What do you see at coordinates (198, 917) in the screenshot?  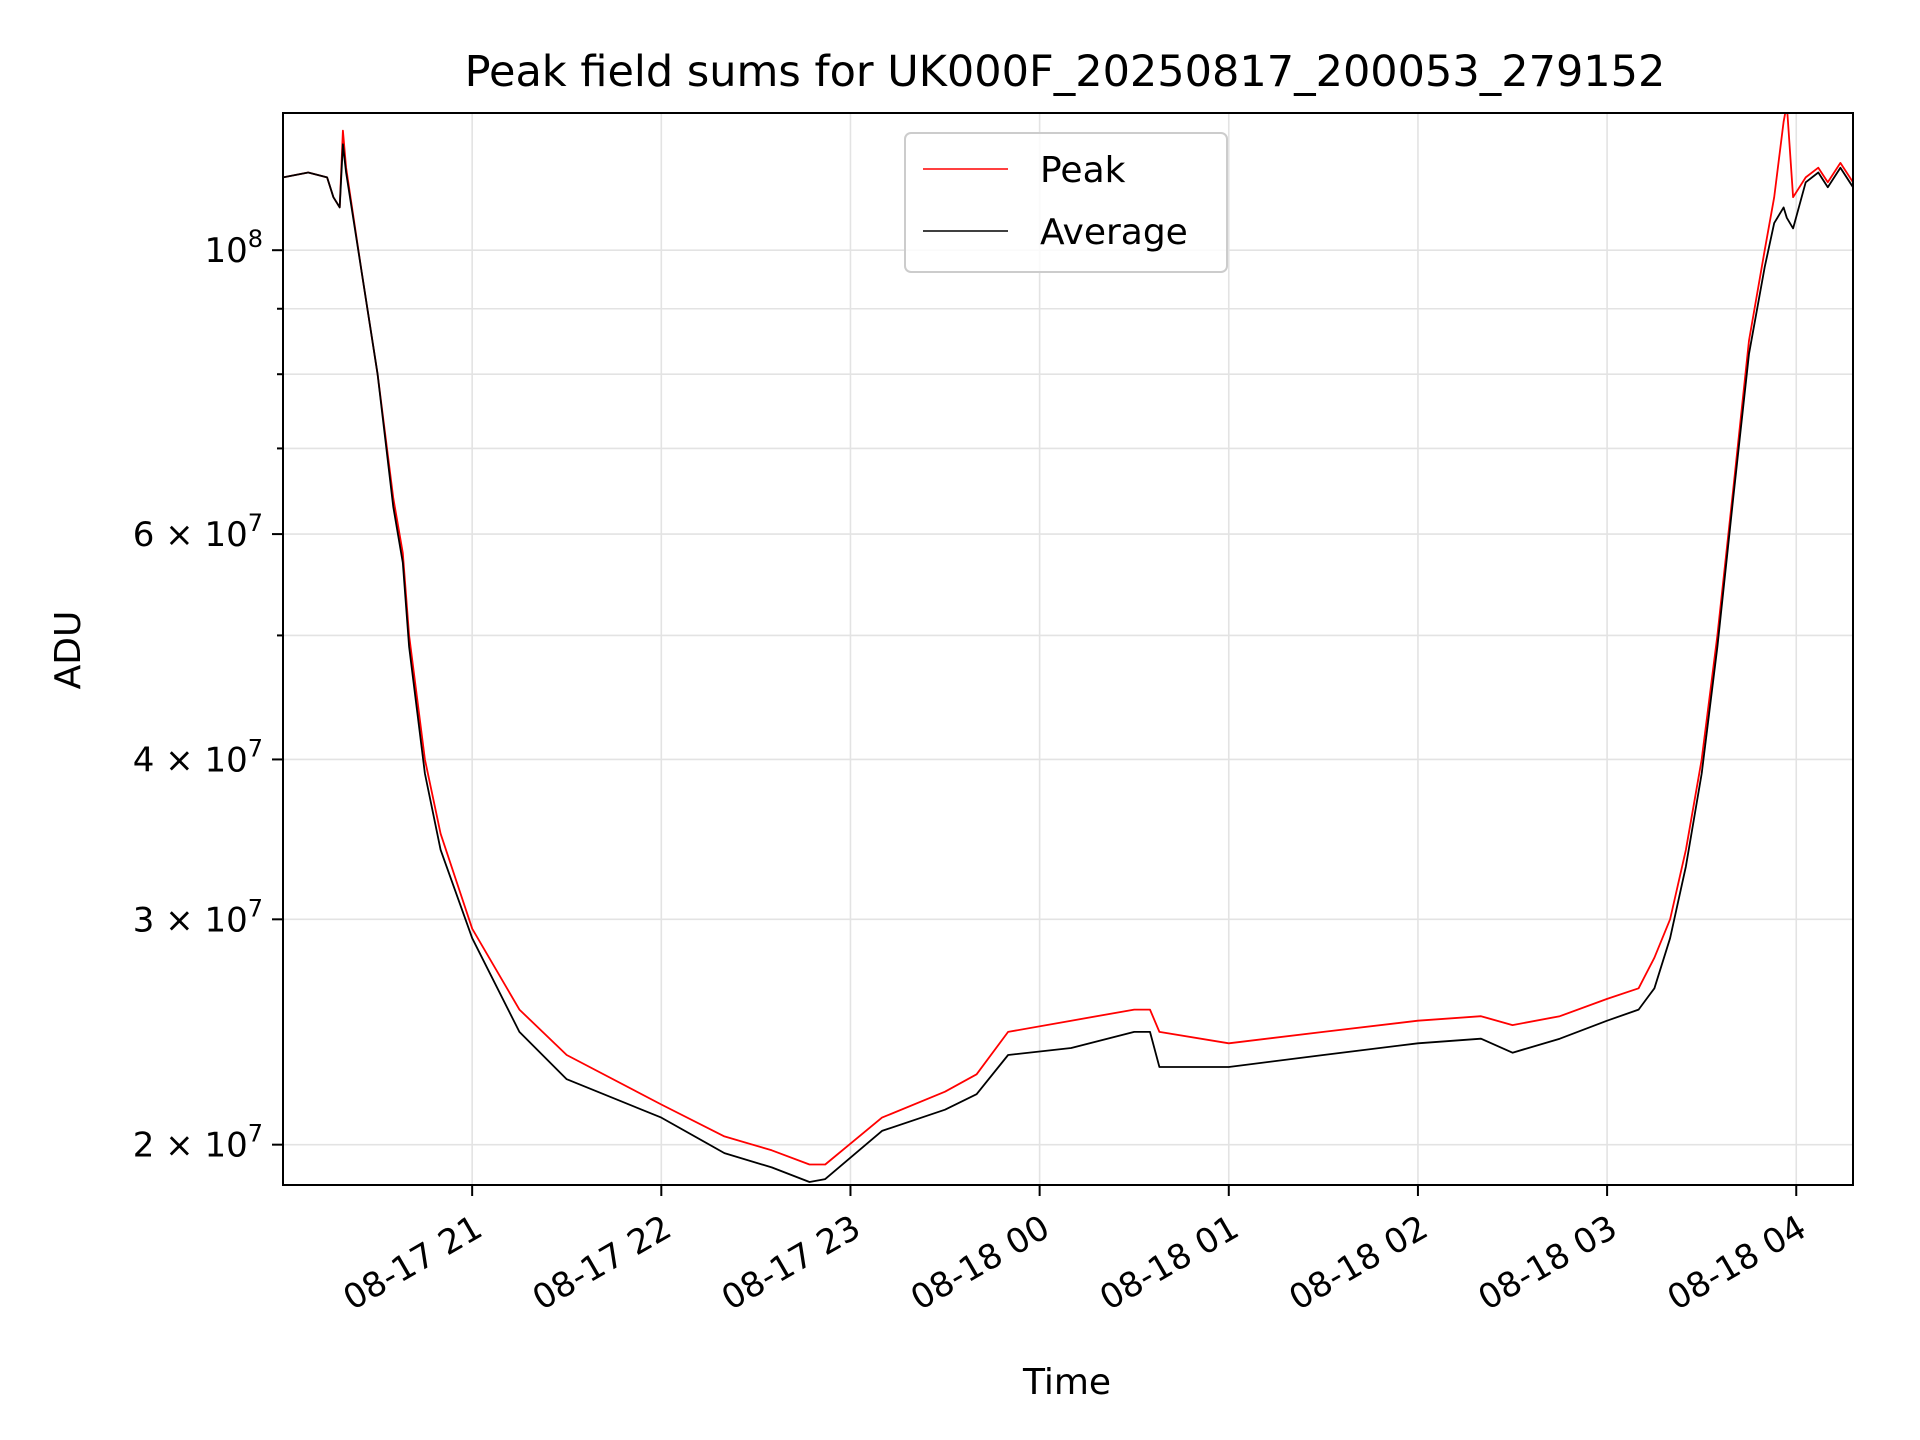 I see `y-tick-label: 3 × 107` at bounding box center [198, 917].